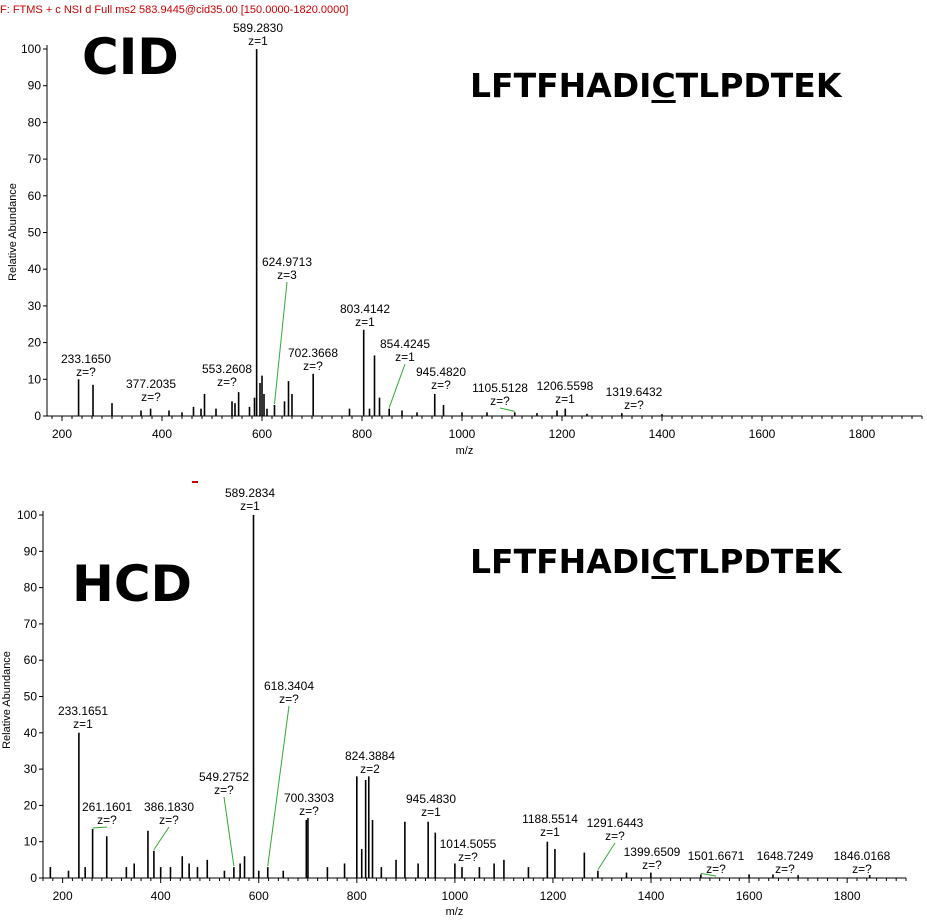 The image size is (927, 923). I want to click on hcd-y-tick-label: 20, so click(31, 805).